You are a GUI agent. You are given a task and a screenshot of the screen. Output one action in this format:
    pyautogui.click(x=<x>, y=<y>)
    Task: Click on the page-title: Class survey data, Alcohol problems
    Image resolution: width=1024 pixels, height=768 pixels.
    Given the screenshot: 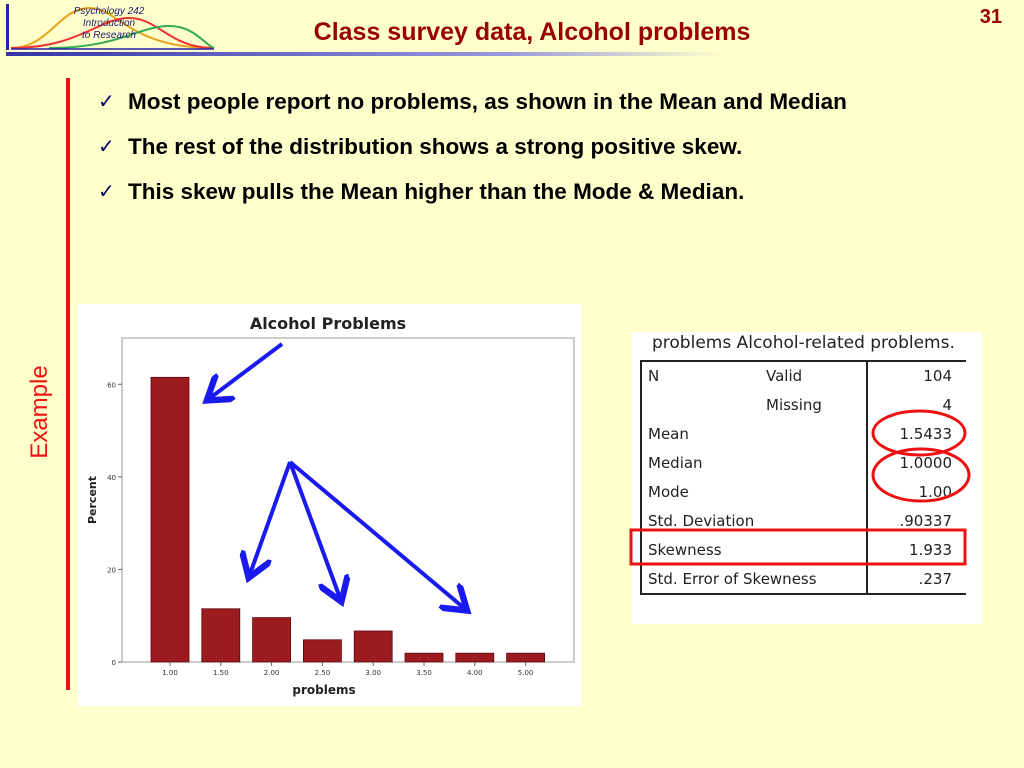 What is the action you would take?
    pyautogui.click(x=532, y=32)
    